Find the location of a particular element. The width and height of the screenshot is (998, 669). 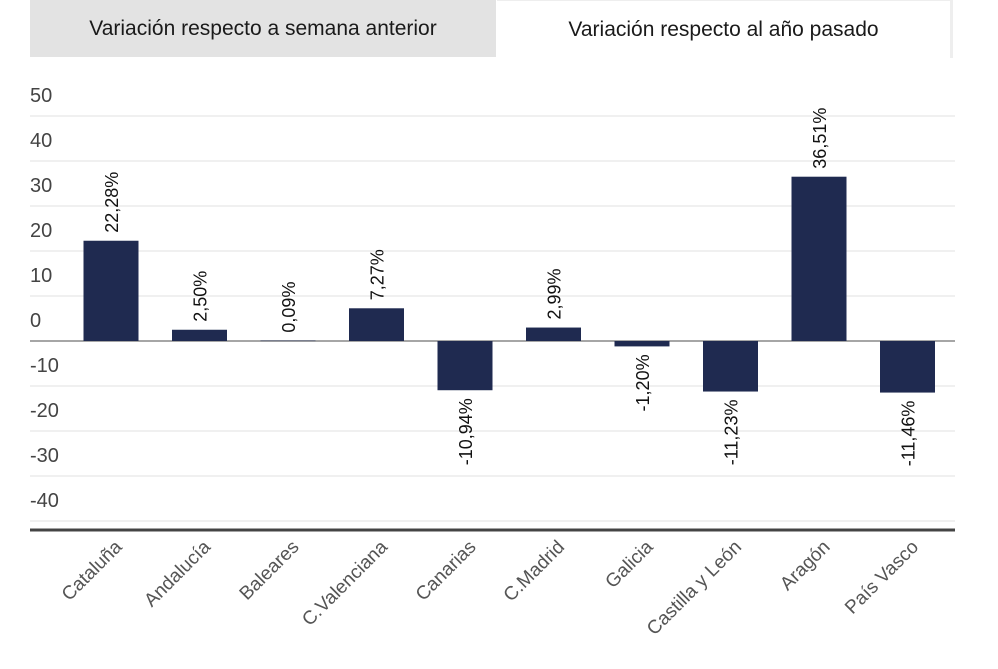

data-label: -1,20% is located at coordinates (643, 382).